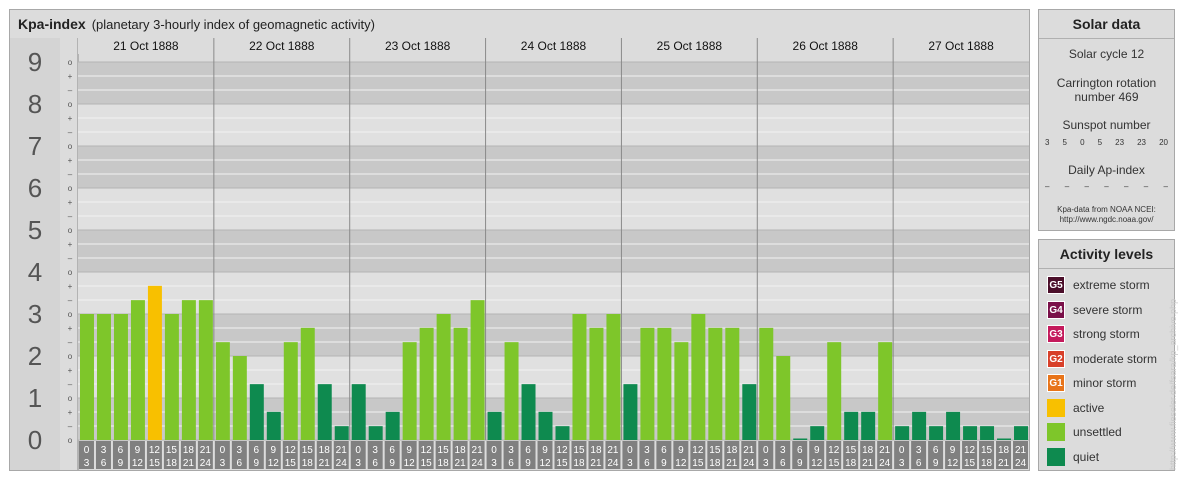  Describe the element at coordinates (1106, 219) in the screenshot. I see `source-link: http://www.ngdc.noaa.gov/` at that location.